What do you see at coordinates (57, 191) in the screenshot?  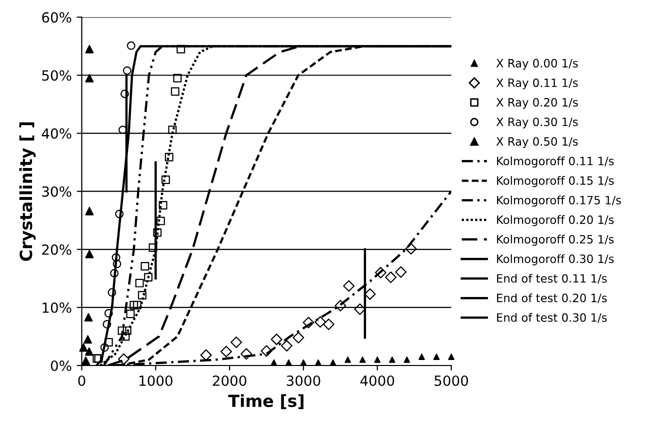 I see `y-tick-label: 30%` at bounding box center [57, 191].